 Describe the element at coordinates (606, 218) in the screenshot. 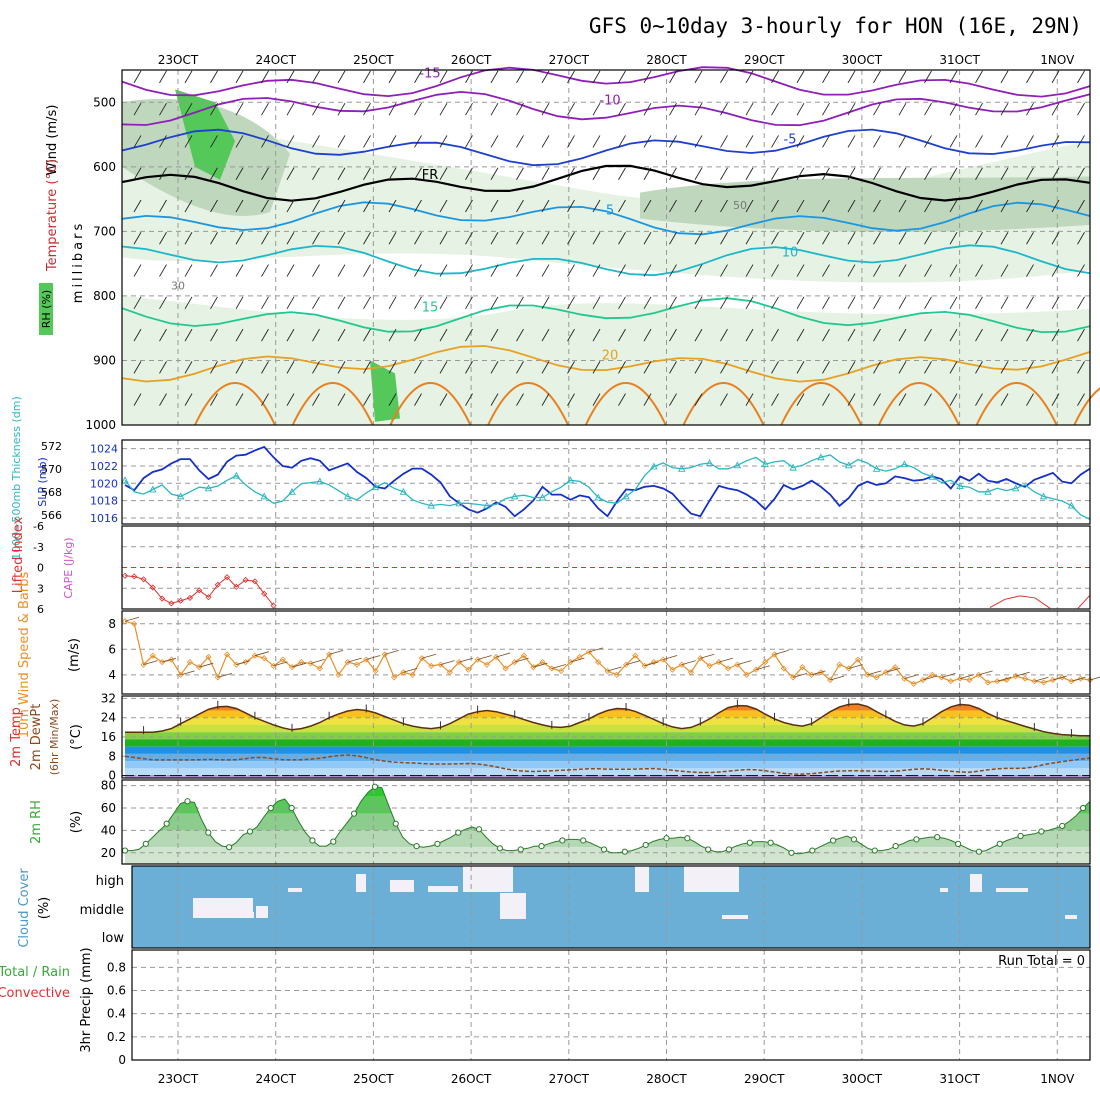

I see `isotherm-line` at that location.